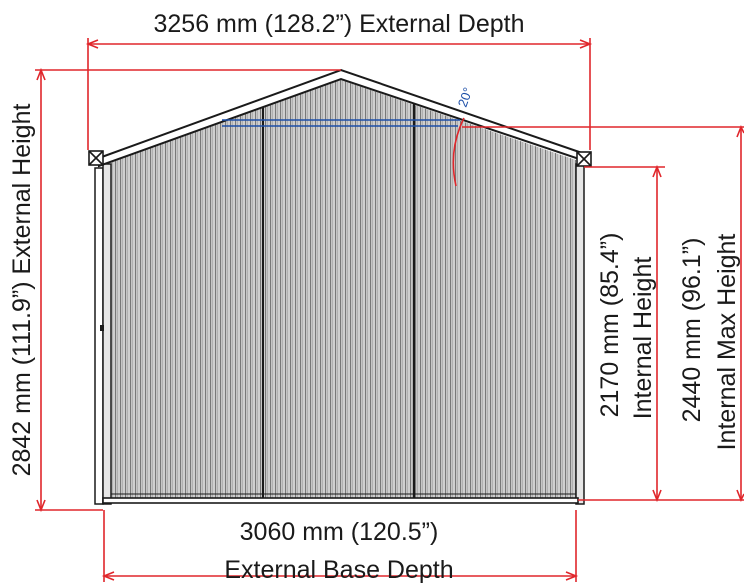 The height and width of the screenshot is (585, 744). I want to click on internal-max-height-label: Internal Max Height, so click(727, 342).